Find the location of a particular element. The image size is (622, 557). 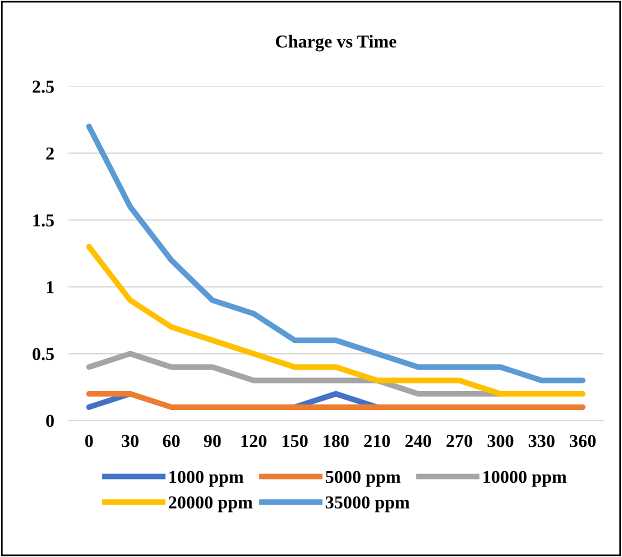

x-tick-label: 210 is located at coordinates (377, 441).